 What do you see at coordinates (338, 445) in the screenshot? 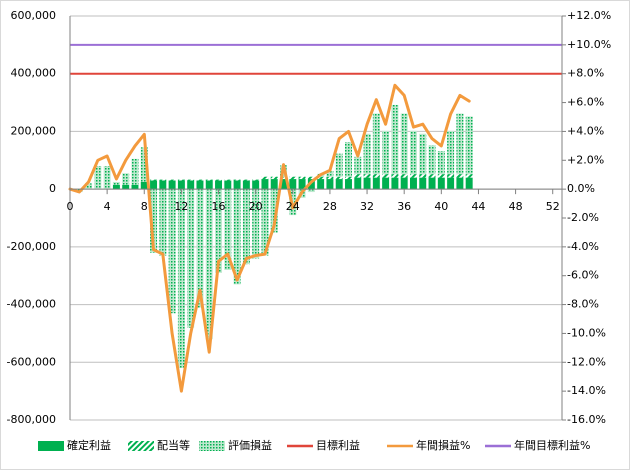
I see `legend-label: 目標利益` at bounding box center [338, 445].